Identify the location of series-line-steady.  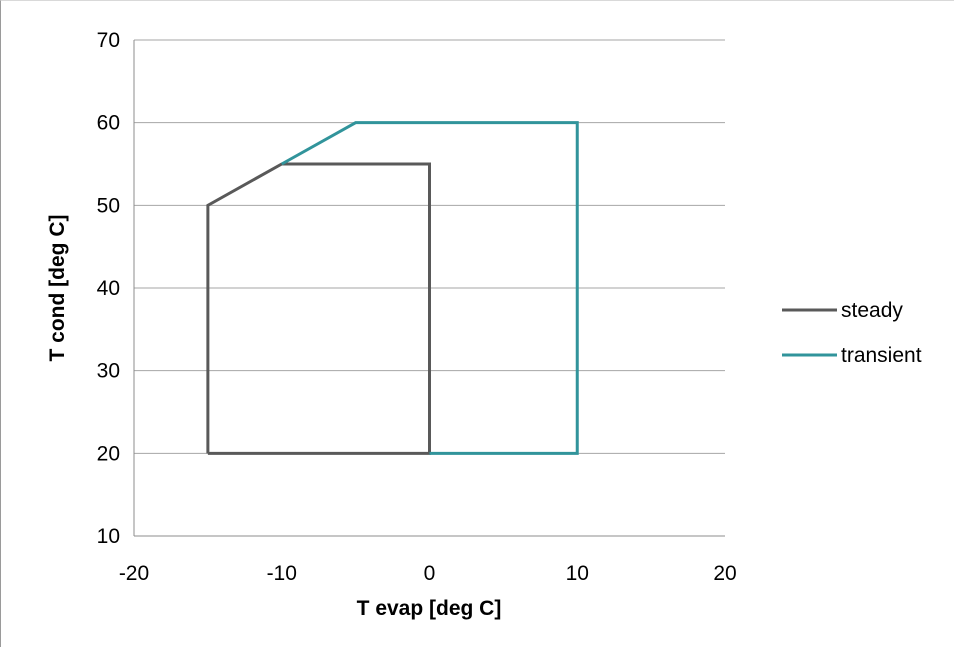
(318, 308).